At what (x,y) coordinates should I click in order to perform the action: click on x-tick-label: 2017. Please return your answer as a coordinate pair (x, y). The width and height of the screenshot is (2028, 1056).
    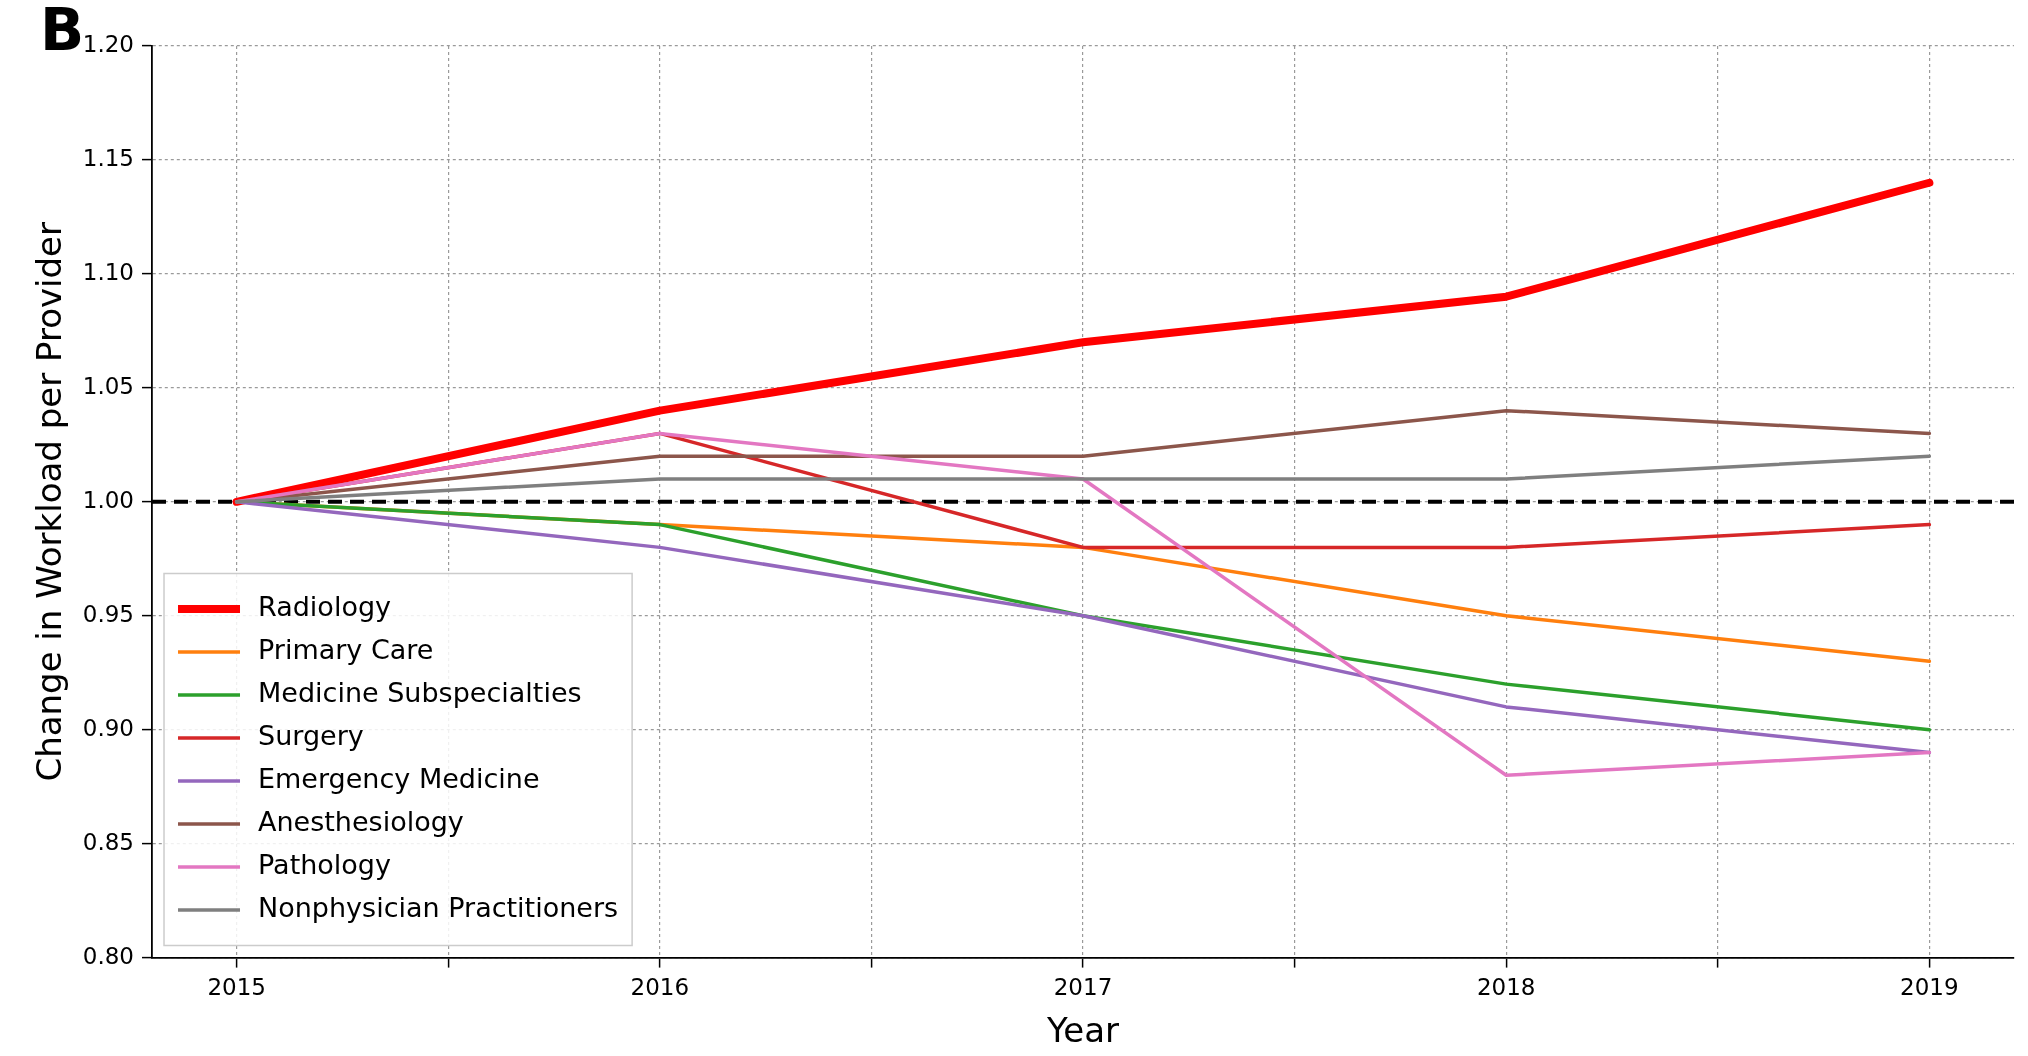
    Looking at the image, I should click on (1083, 987).